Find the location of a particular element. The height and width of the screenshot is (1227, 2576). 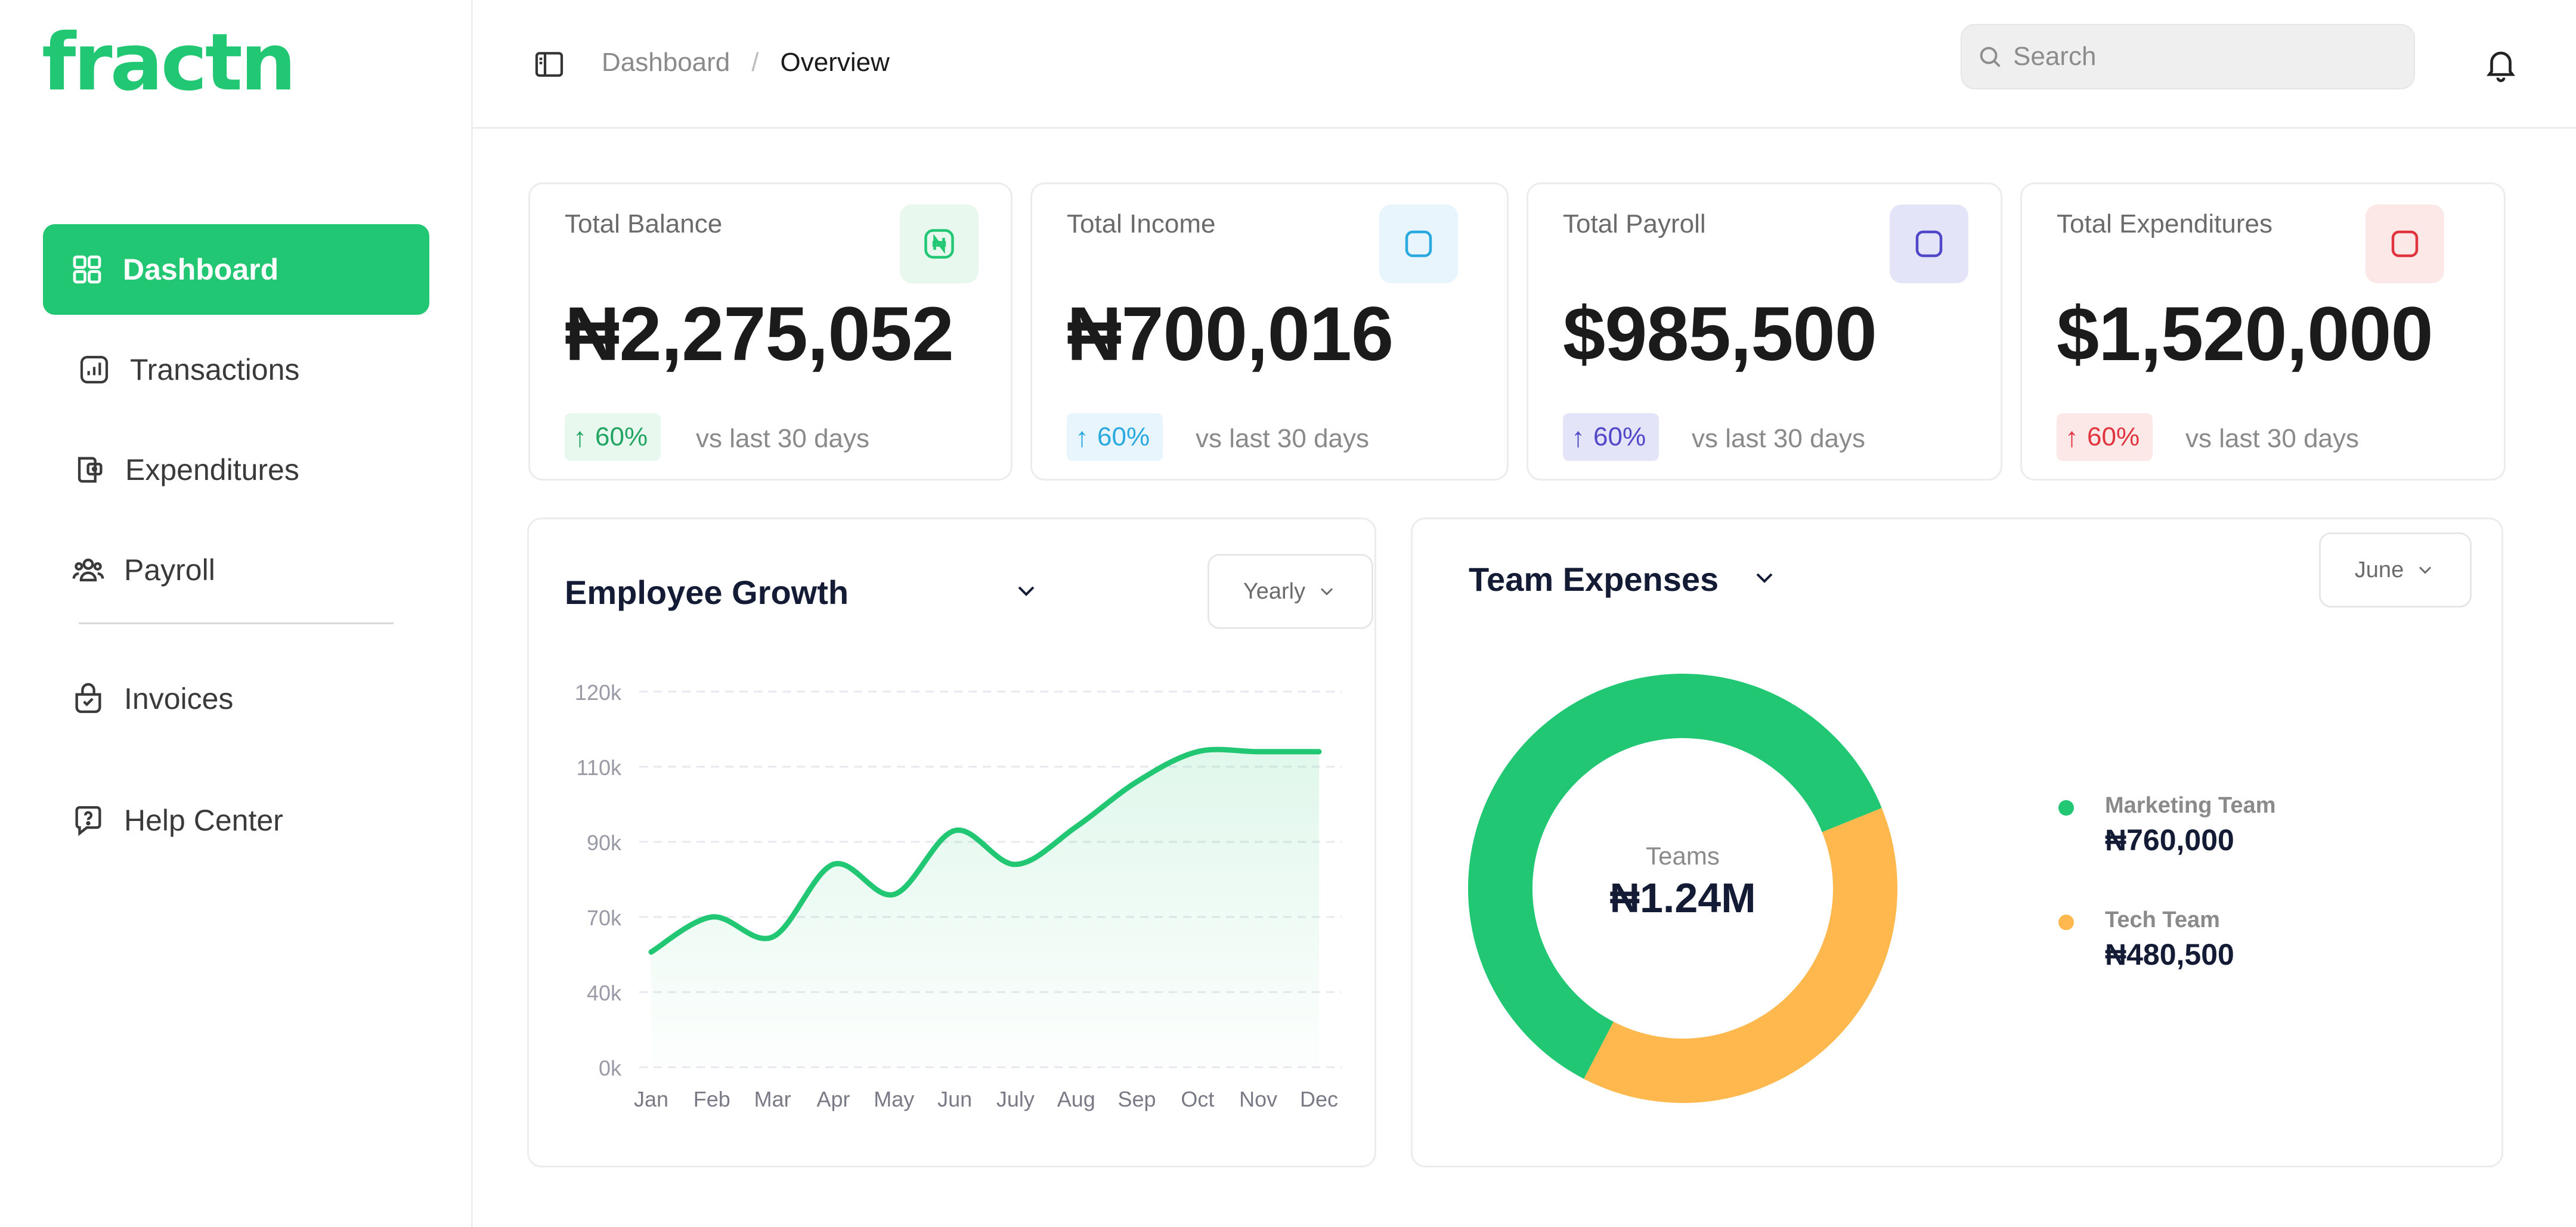

sidebar-item-label: Transactions is located at coordinates (215, 370).